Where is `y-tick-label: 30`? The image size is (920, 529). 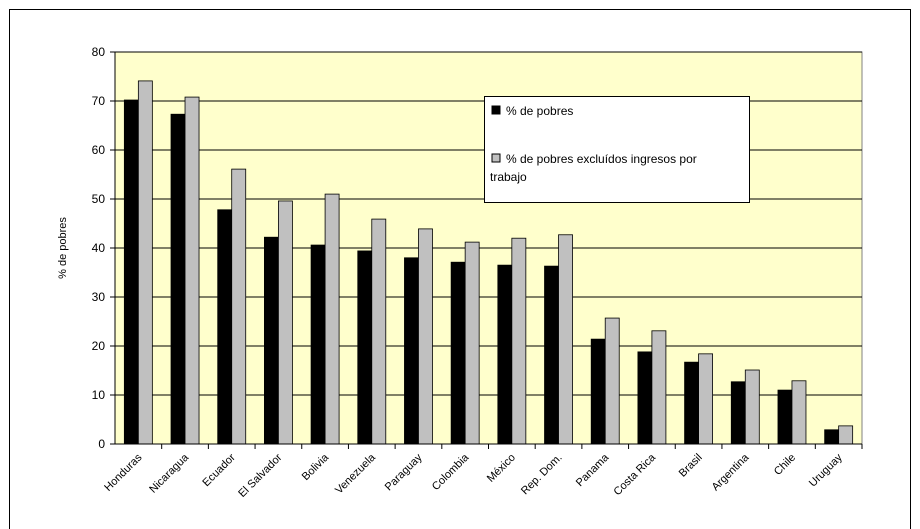 y-tick-label: 30 is located at coordinates (99, 297).